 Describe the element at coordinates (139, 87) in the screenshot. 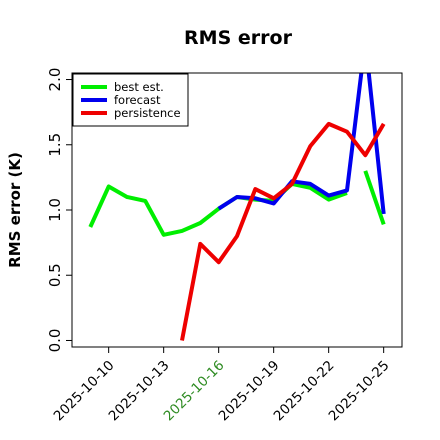

I see `legend-label: best est.` at that location.